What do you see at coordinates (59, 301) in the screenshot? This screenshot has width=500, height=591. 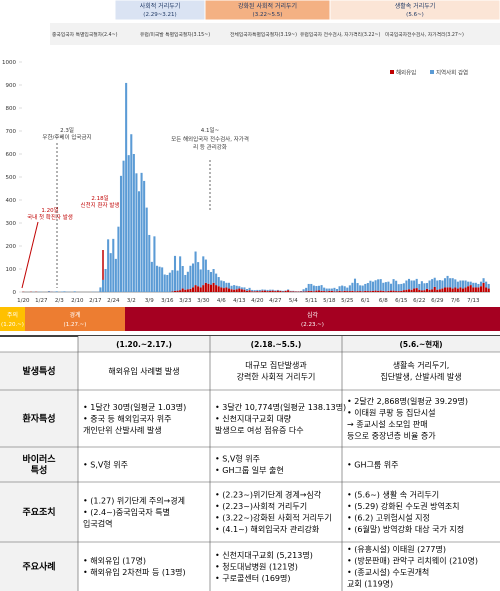 I see `x-tick-label: 2/3` at bounding box center [59, 301].